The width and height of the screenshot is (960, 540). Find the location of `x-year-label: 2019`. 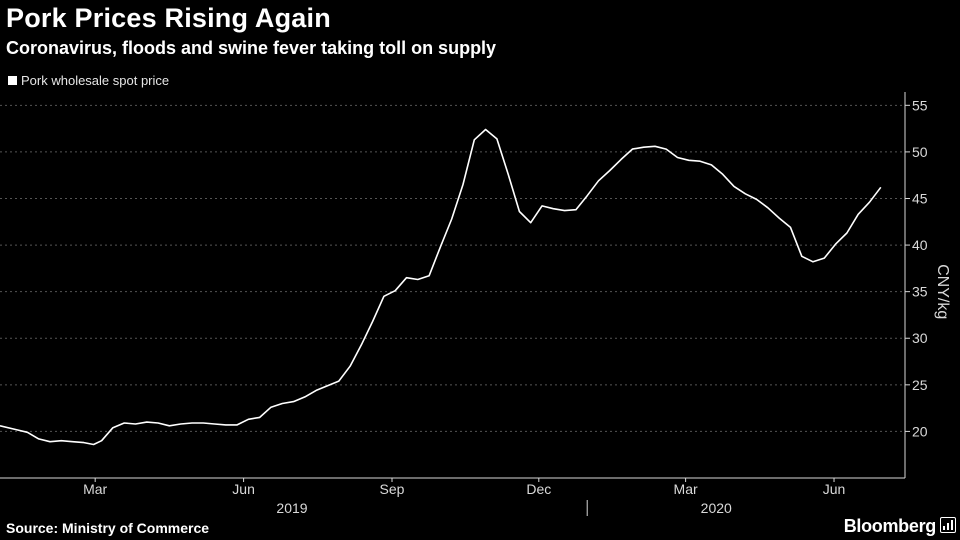

x-year-label: 2019 is located at coordinates (291, 508).